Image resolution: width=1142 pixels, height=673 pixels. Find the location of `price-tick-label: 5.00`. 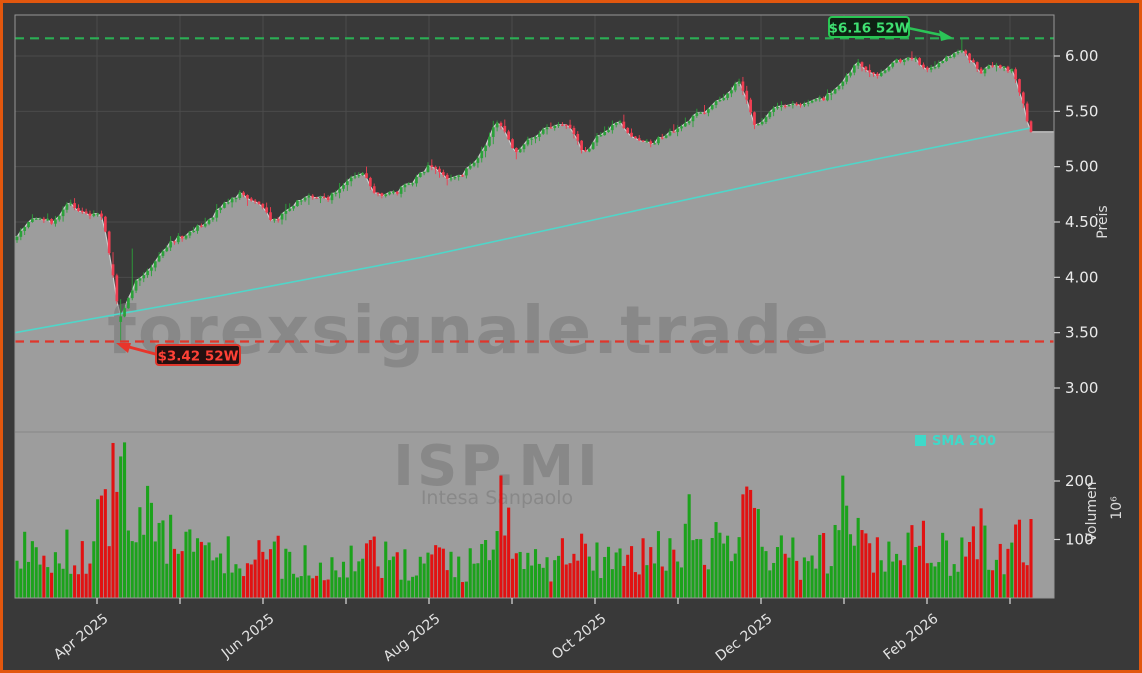

price-tick-label: 5.00 is located at coordinates (1081, 167).